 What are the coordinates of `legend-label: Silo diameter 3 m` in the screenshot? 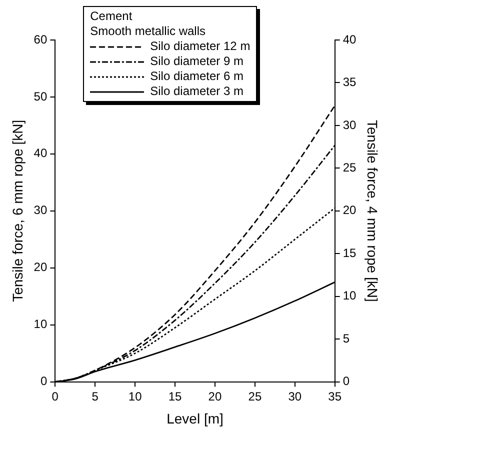 It's located at (197, 91).